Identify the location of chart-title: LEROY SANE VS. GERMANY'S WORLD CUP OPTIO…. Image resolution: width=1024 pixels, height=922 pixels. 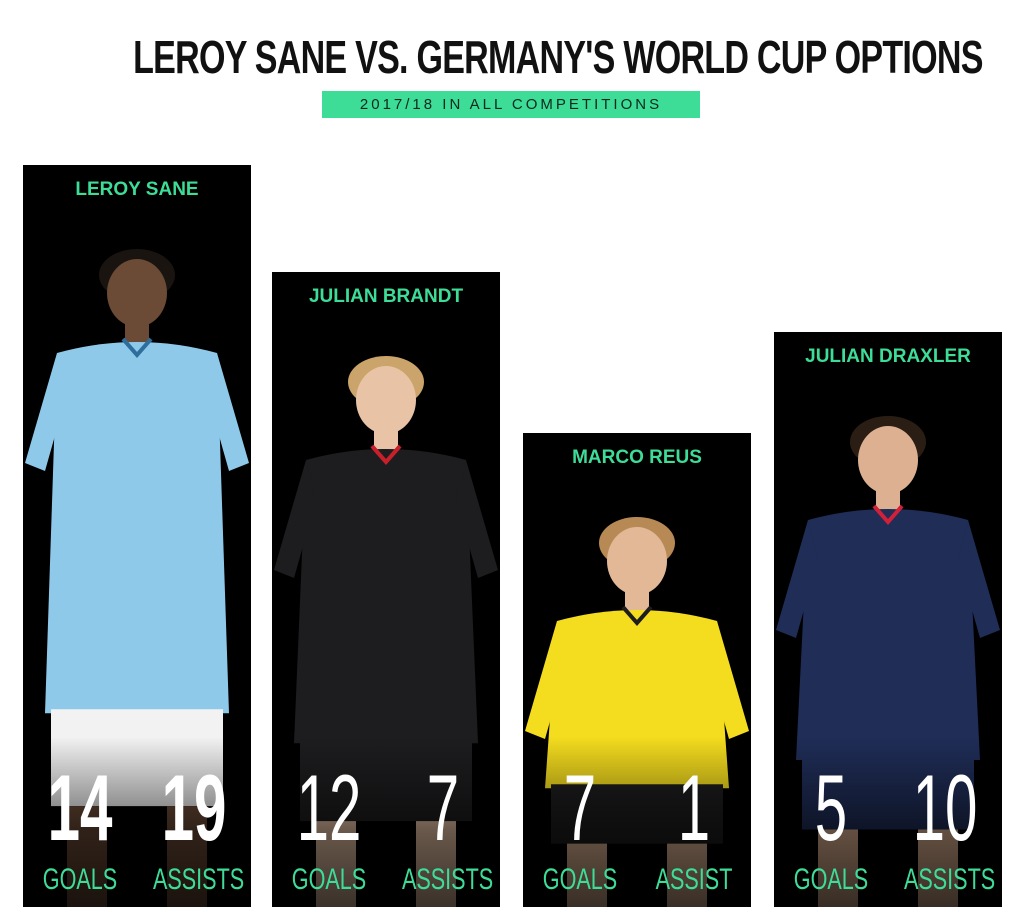
(558, 57).